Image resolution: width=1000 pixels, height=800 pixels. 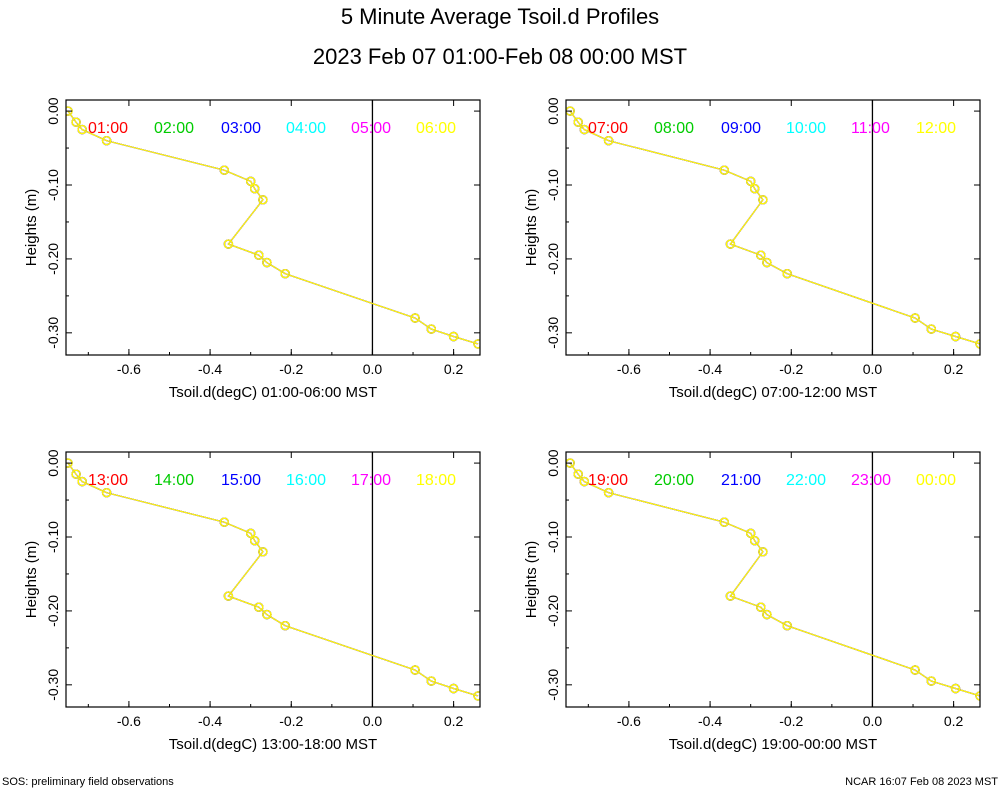 I want to click on hour-label-1000: 10:00, so click(x=806, y=128).